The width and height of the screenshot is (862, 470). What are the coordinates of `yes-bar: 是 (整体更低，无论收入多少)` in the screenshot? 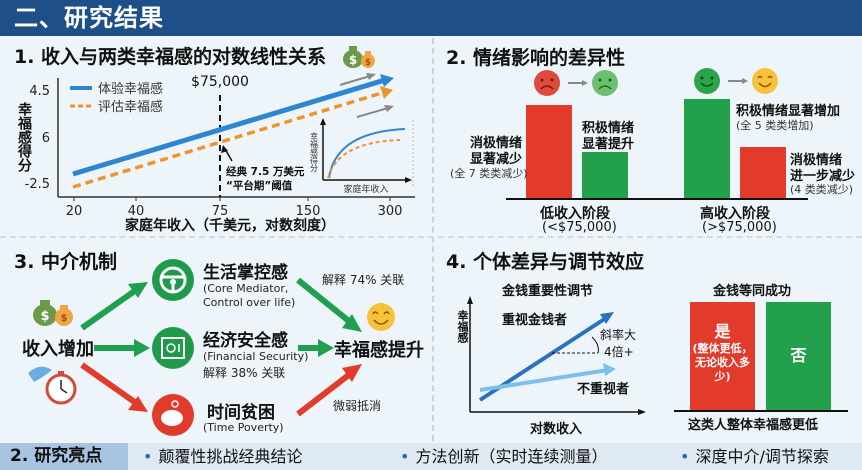 It's located at (722, 356).